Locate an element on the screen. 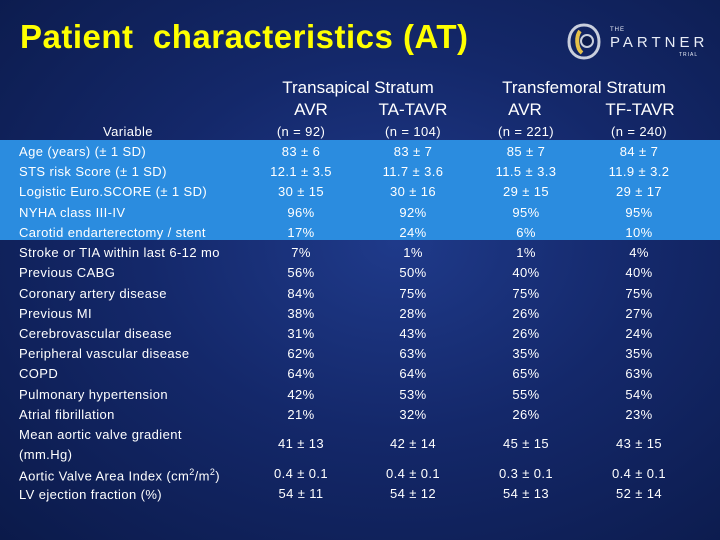 The width and height of the screenshot is (720, 540). table-cell: 54% is located at coordinates (639, 394).